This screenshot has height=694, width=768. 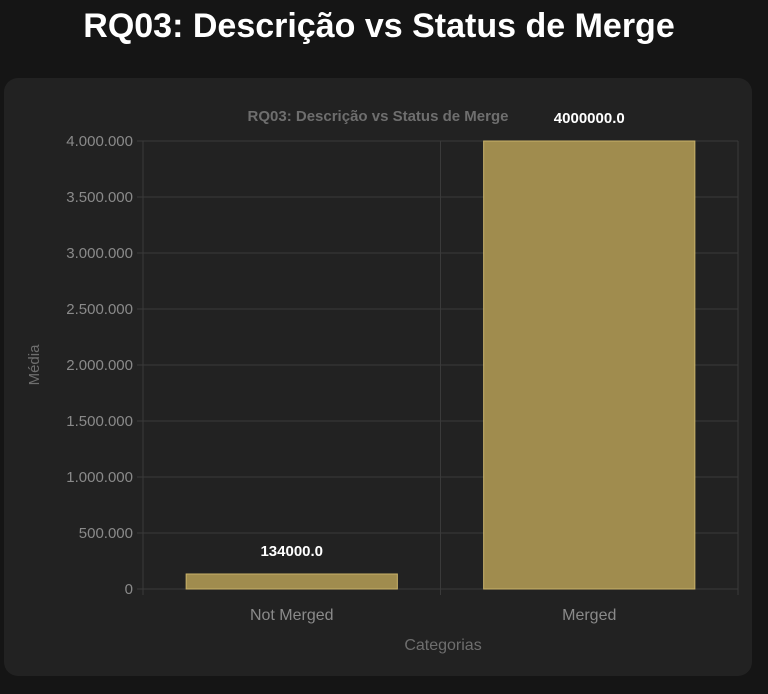 What do you see at coordinates (99, 477) in the screenshot?
I see `y-tick-label: 1.000.000` at bounding box center [99, 477].